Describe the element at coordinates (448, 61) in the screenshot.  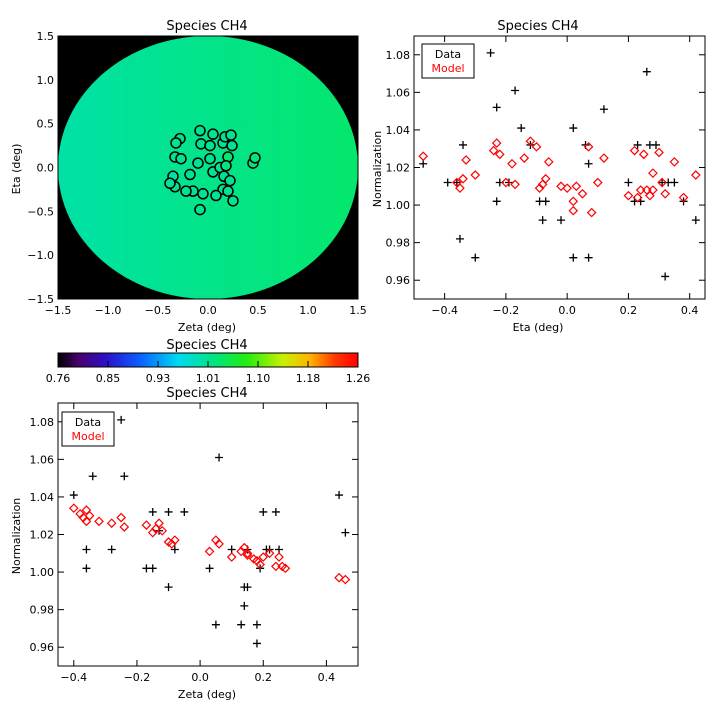
I see `eta-legend-box` at that location.